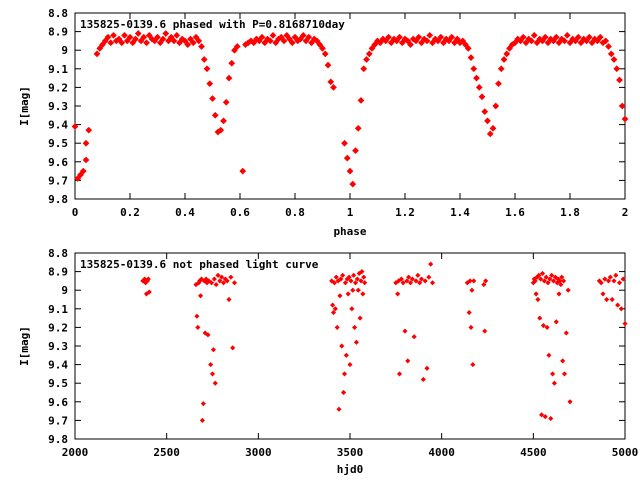 This screenshot has width=640, height=480. I want to click on x-tick-label: 4000, so click(441, 452).